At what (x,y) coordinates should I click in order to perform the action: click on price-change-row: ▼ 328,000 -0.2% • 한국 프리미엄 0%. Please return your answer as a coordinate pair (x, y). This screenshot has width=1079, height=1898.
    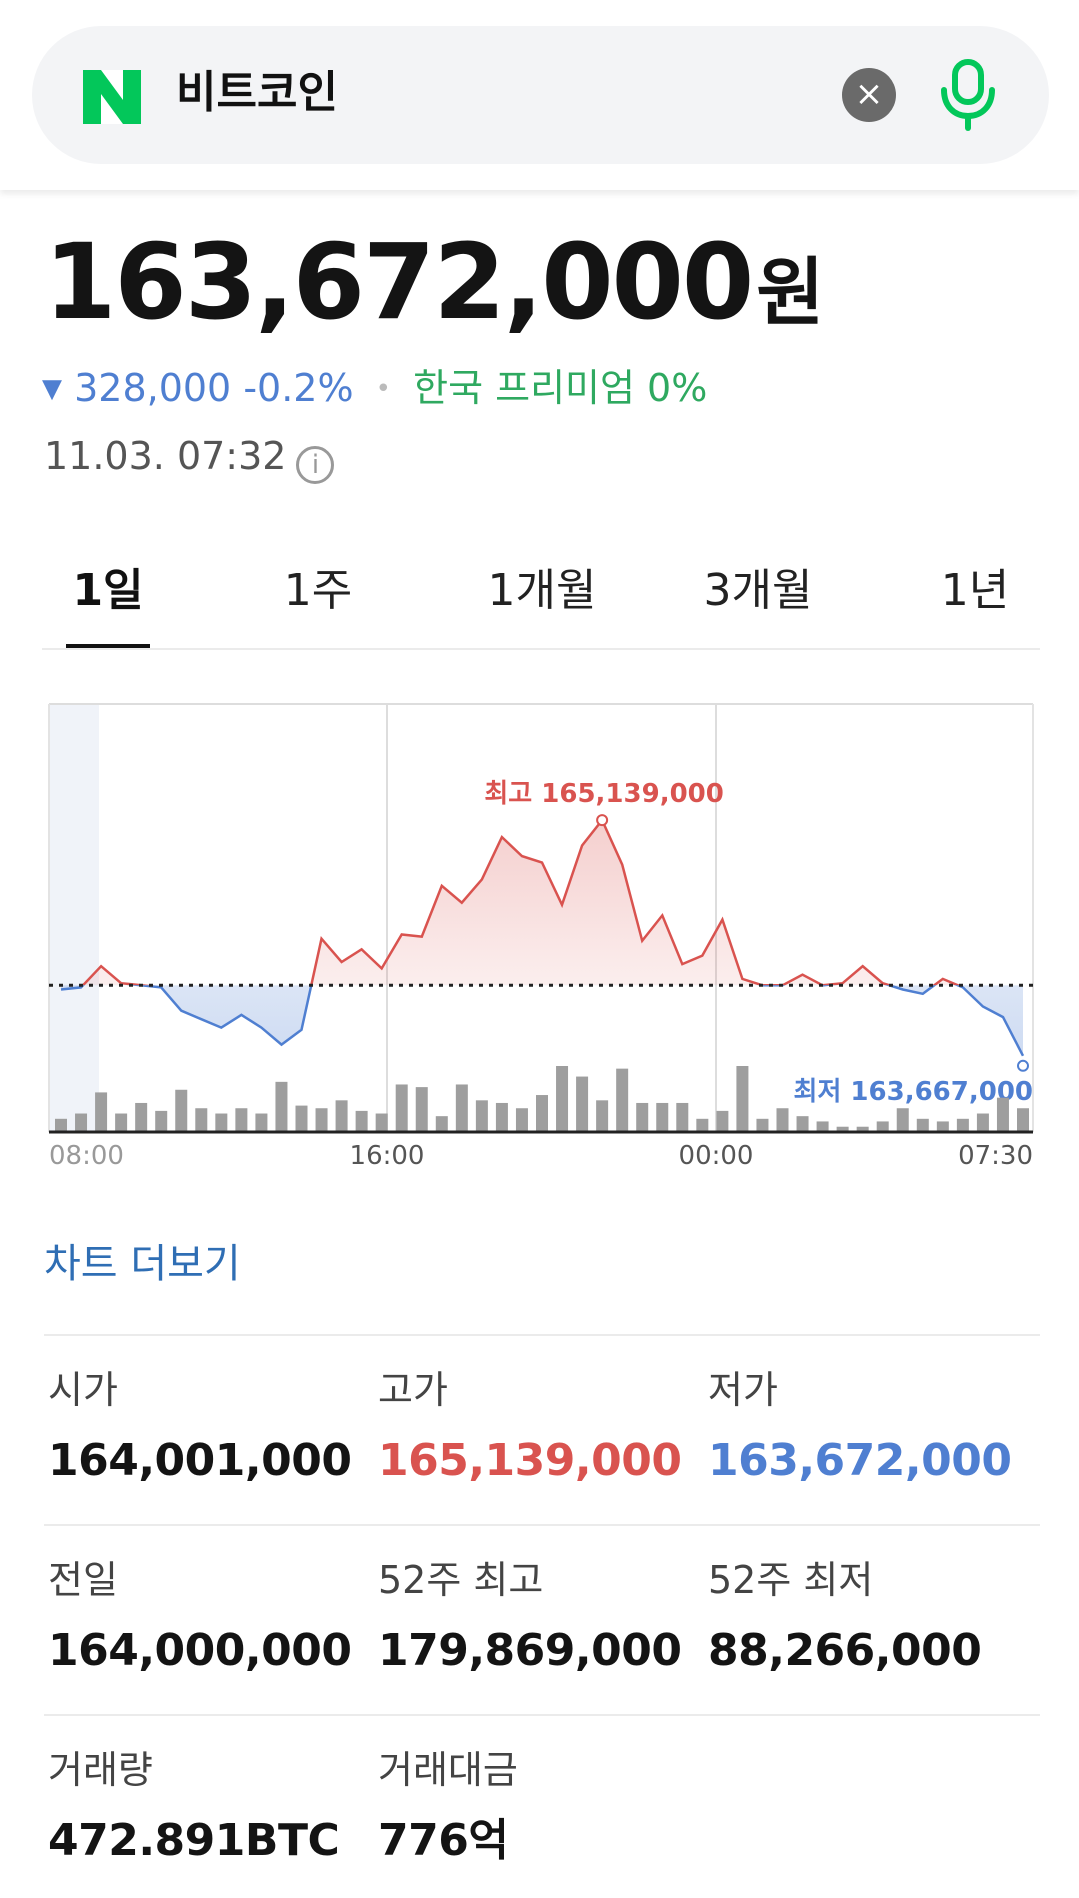
    Looking at the image, I should click on (374, 388).